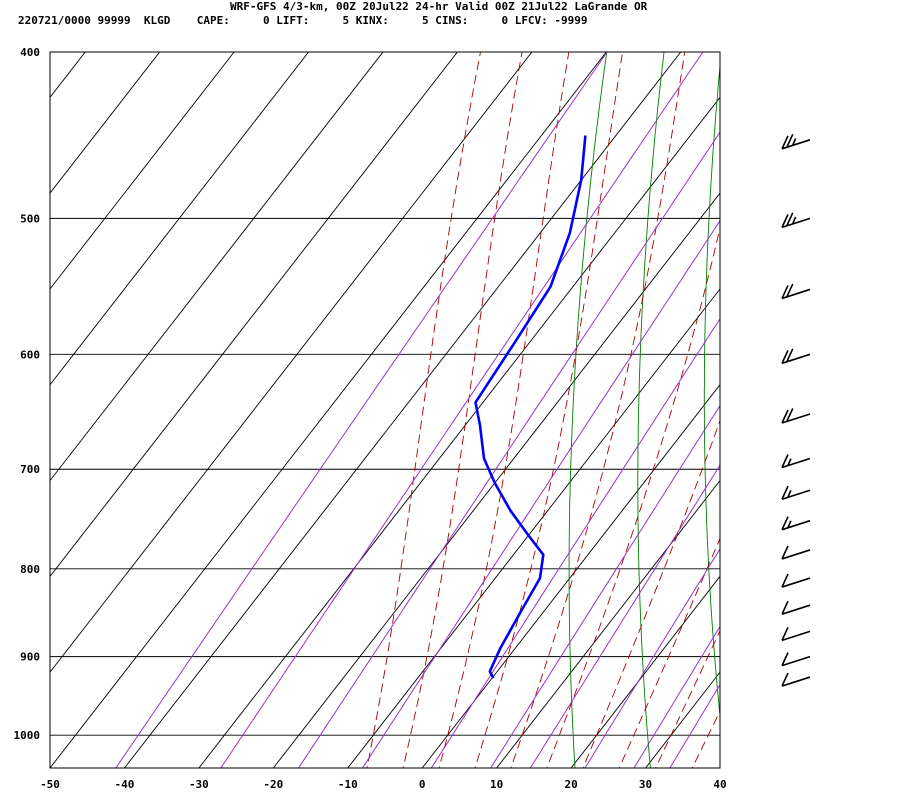 The width and height of the screenshot is (900, 800). I want to click on pressure-tick-label: 900, so click(30, 657).